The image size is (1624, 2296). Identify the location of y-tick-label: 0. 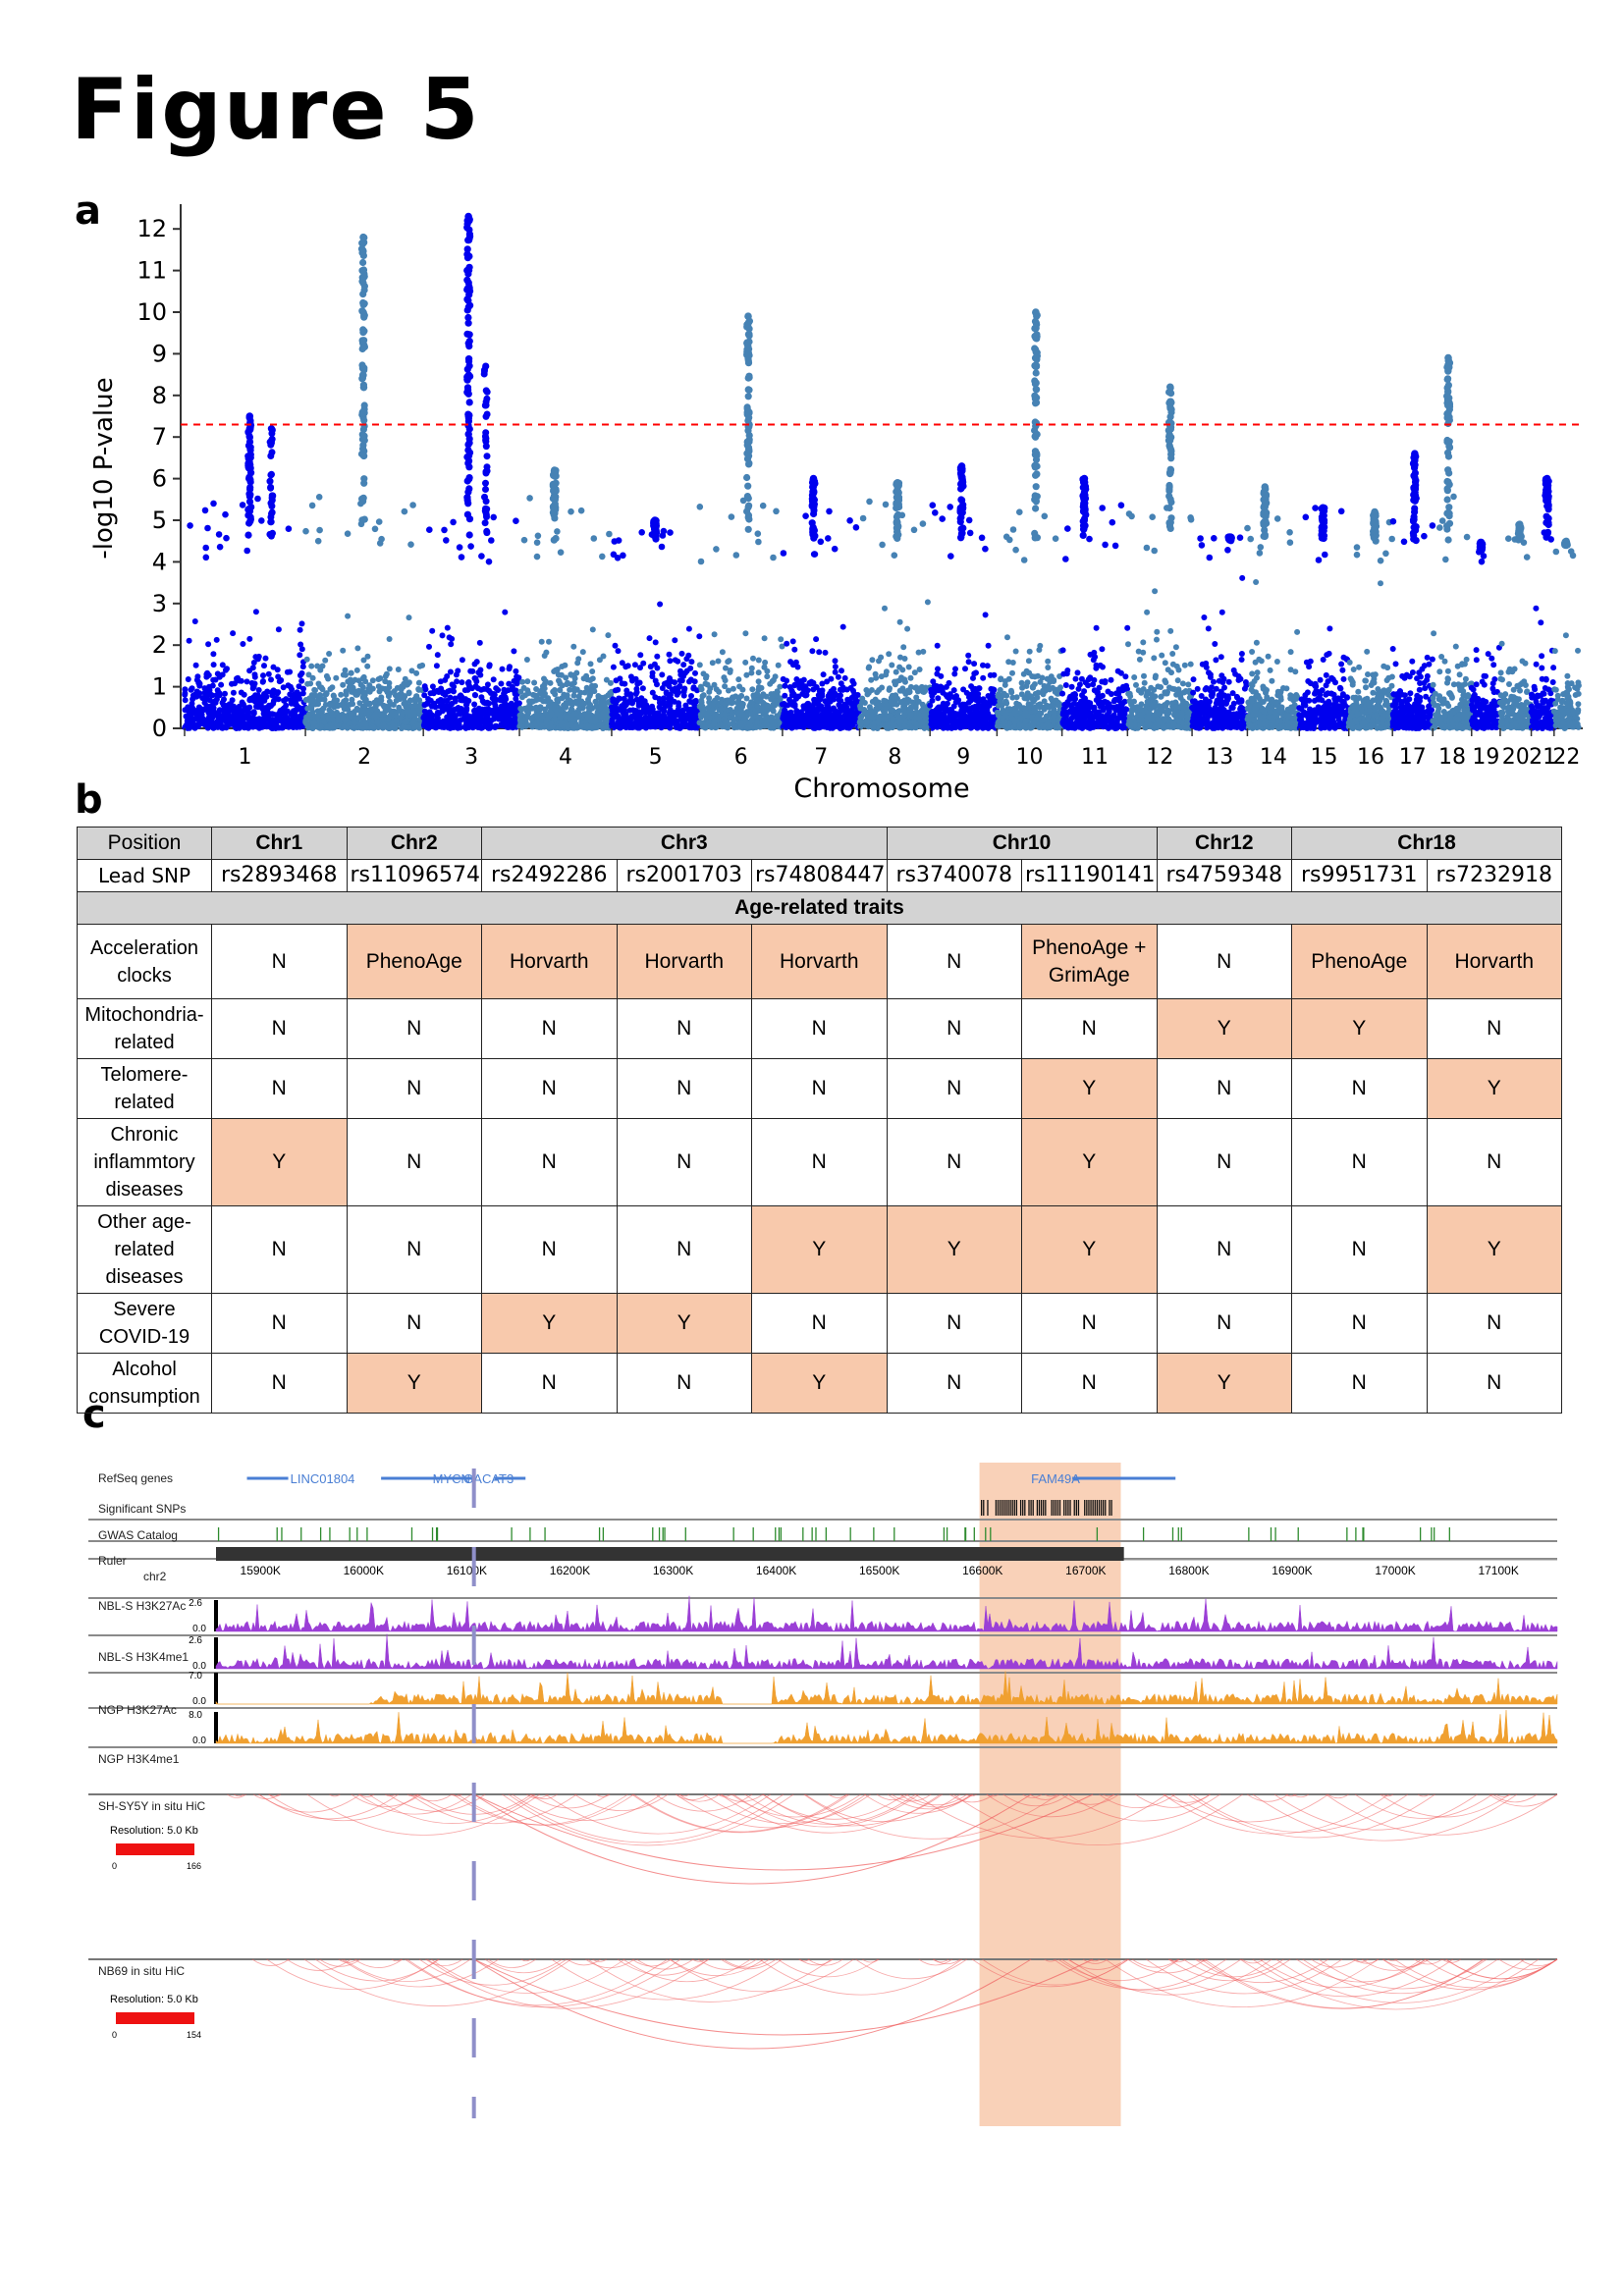
(159, 729).